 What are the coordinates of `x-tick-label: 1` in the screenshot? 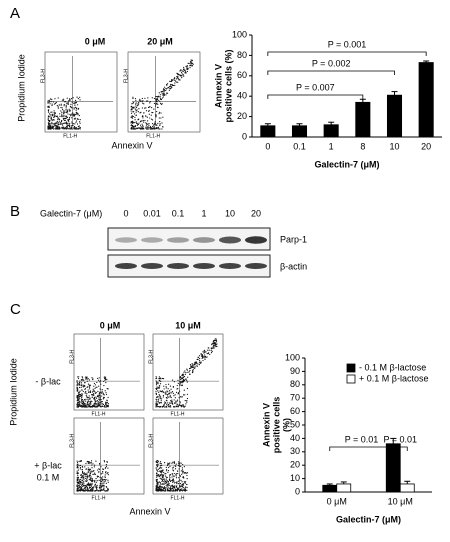 It's located at (331, 146).